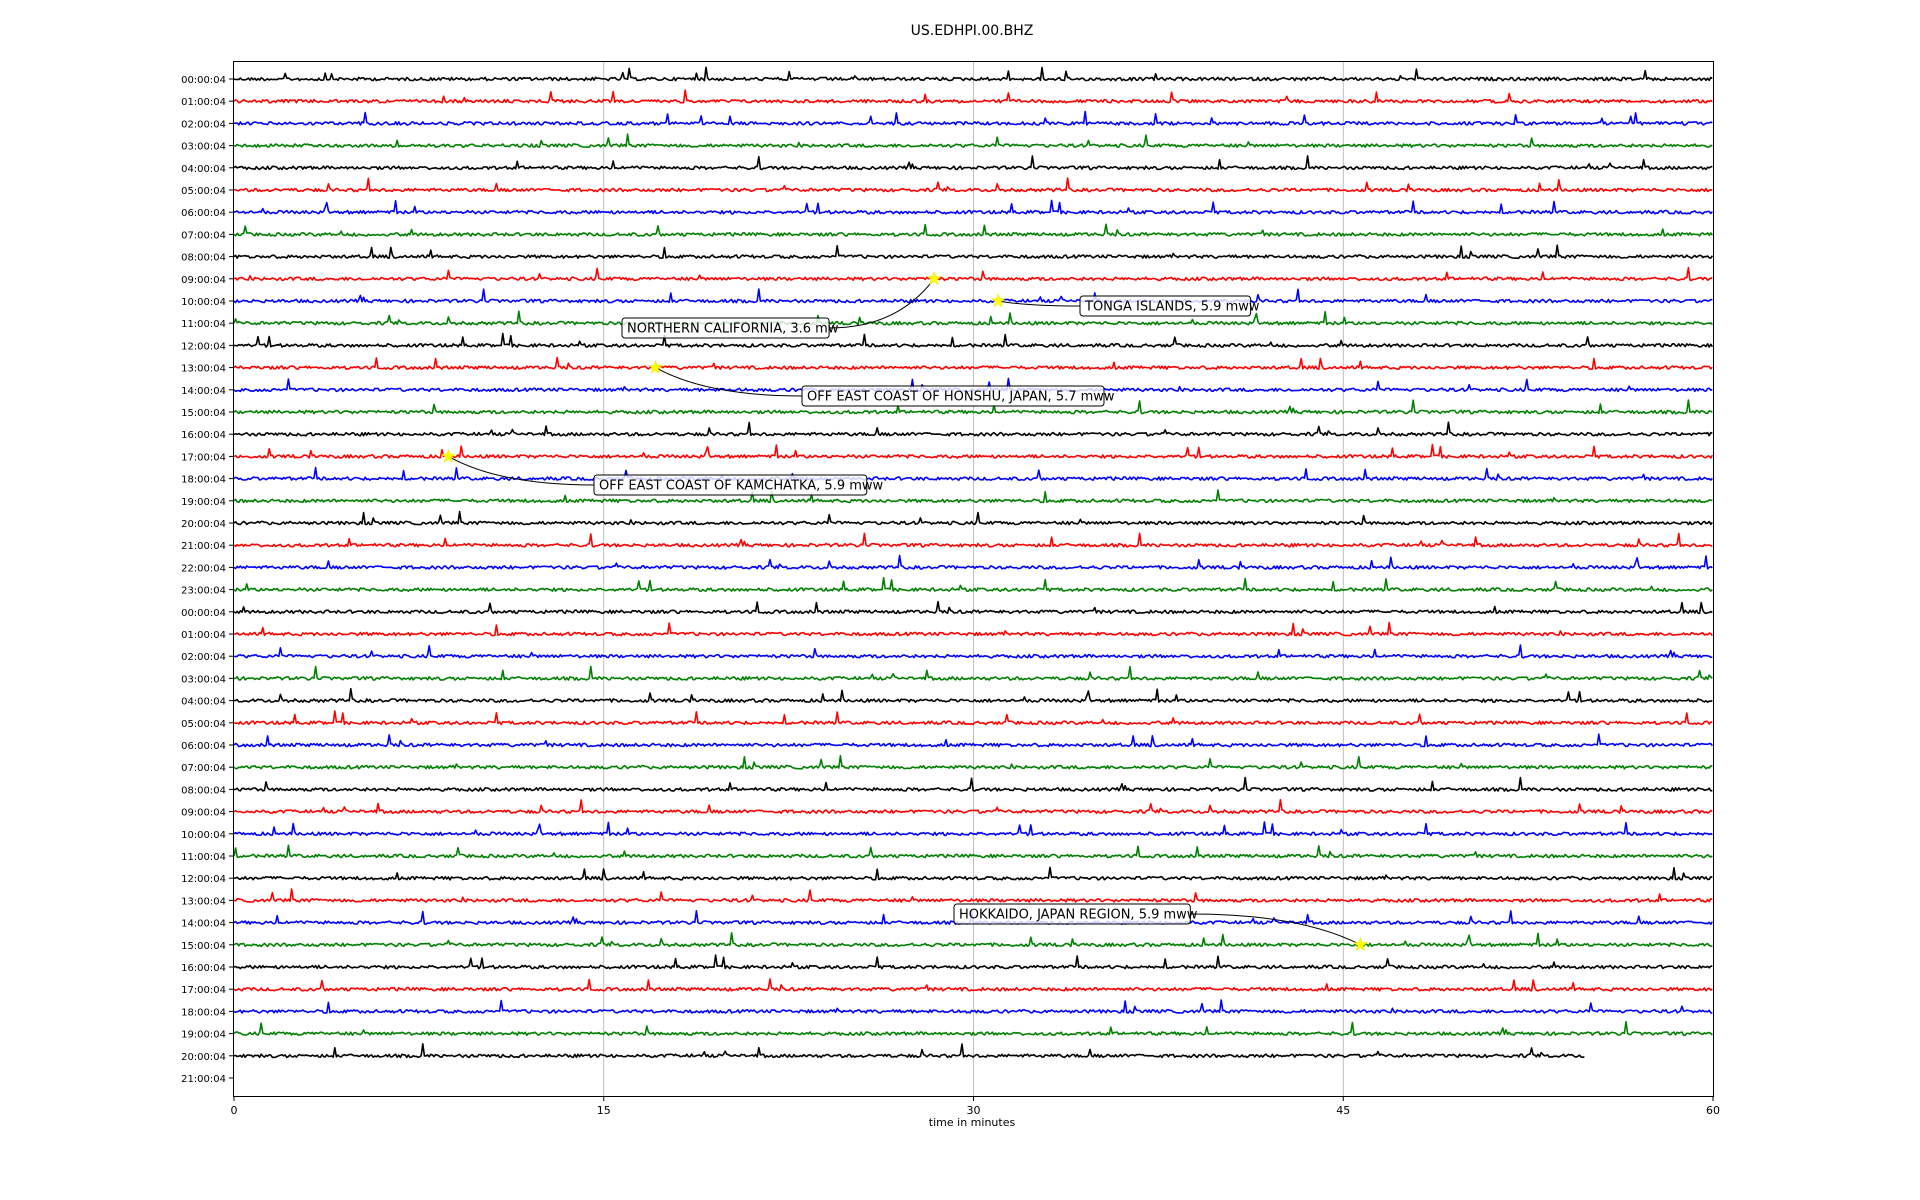  Describe the element at coordinates (1160, 927) in the screenshot. I see `event-annotation: HOKKAIDO, JAPAN REGION, 5.9 mww` at that location.